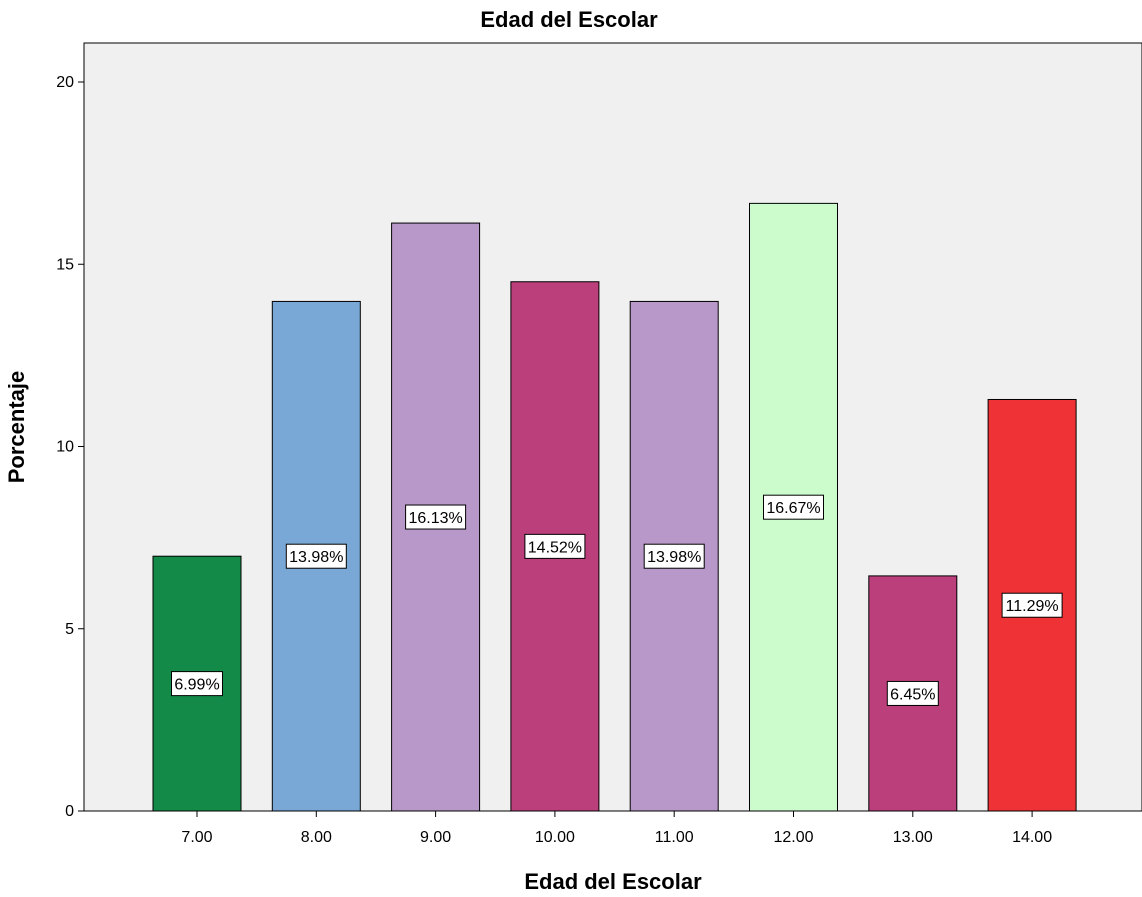 Image resolution: width=1142 pixels, height=897 pixels. Describe the element at coordinates (69, 629) in the screenshot. I see `y-tick-label: 5` at that location.